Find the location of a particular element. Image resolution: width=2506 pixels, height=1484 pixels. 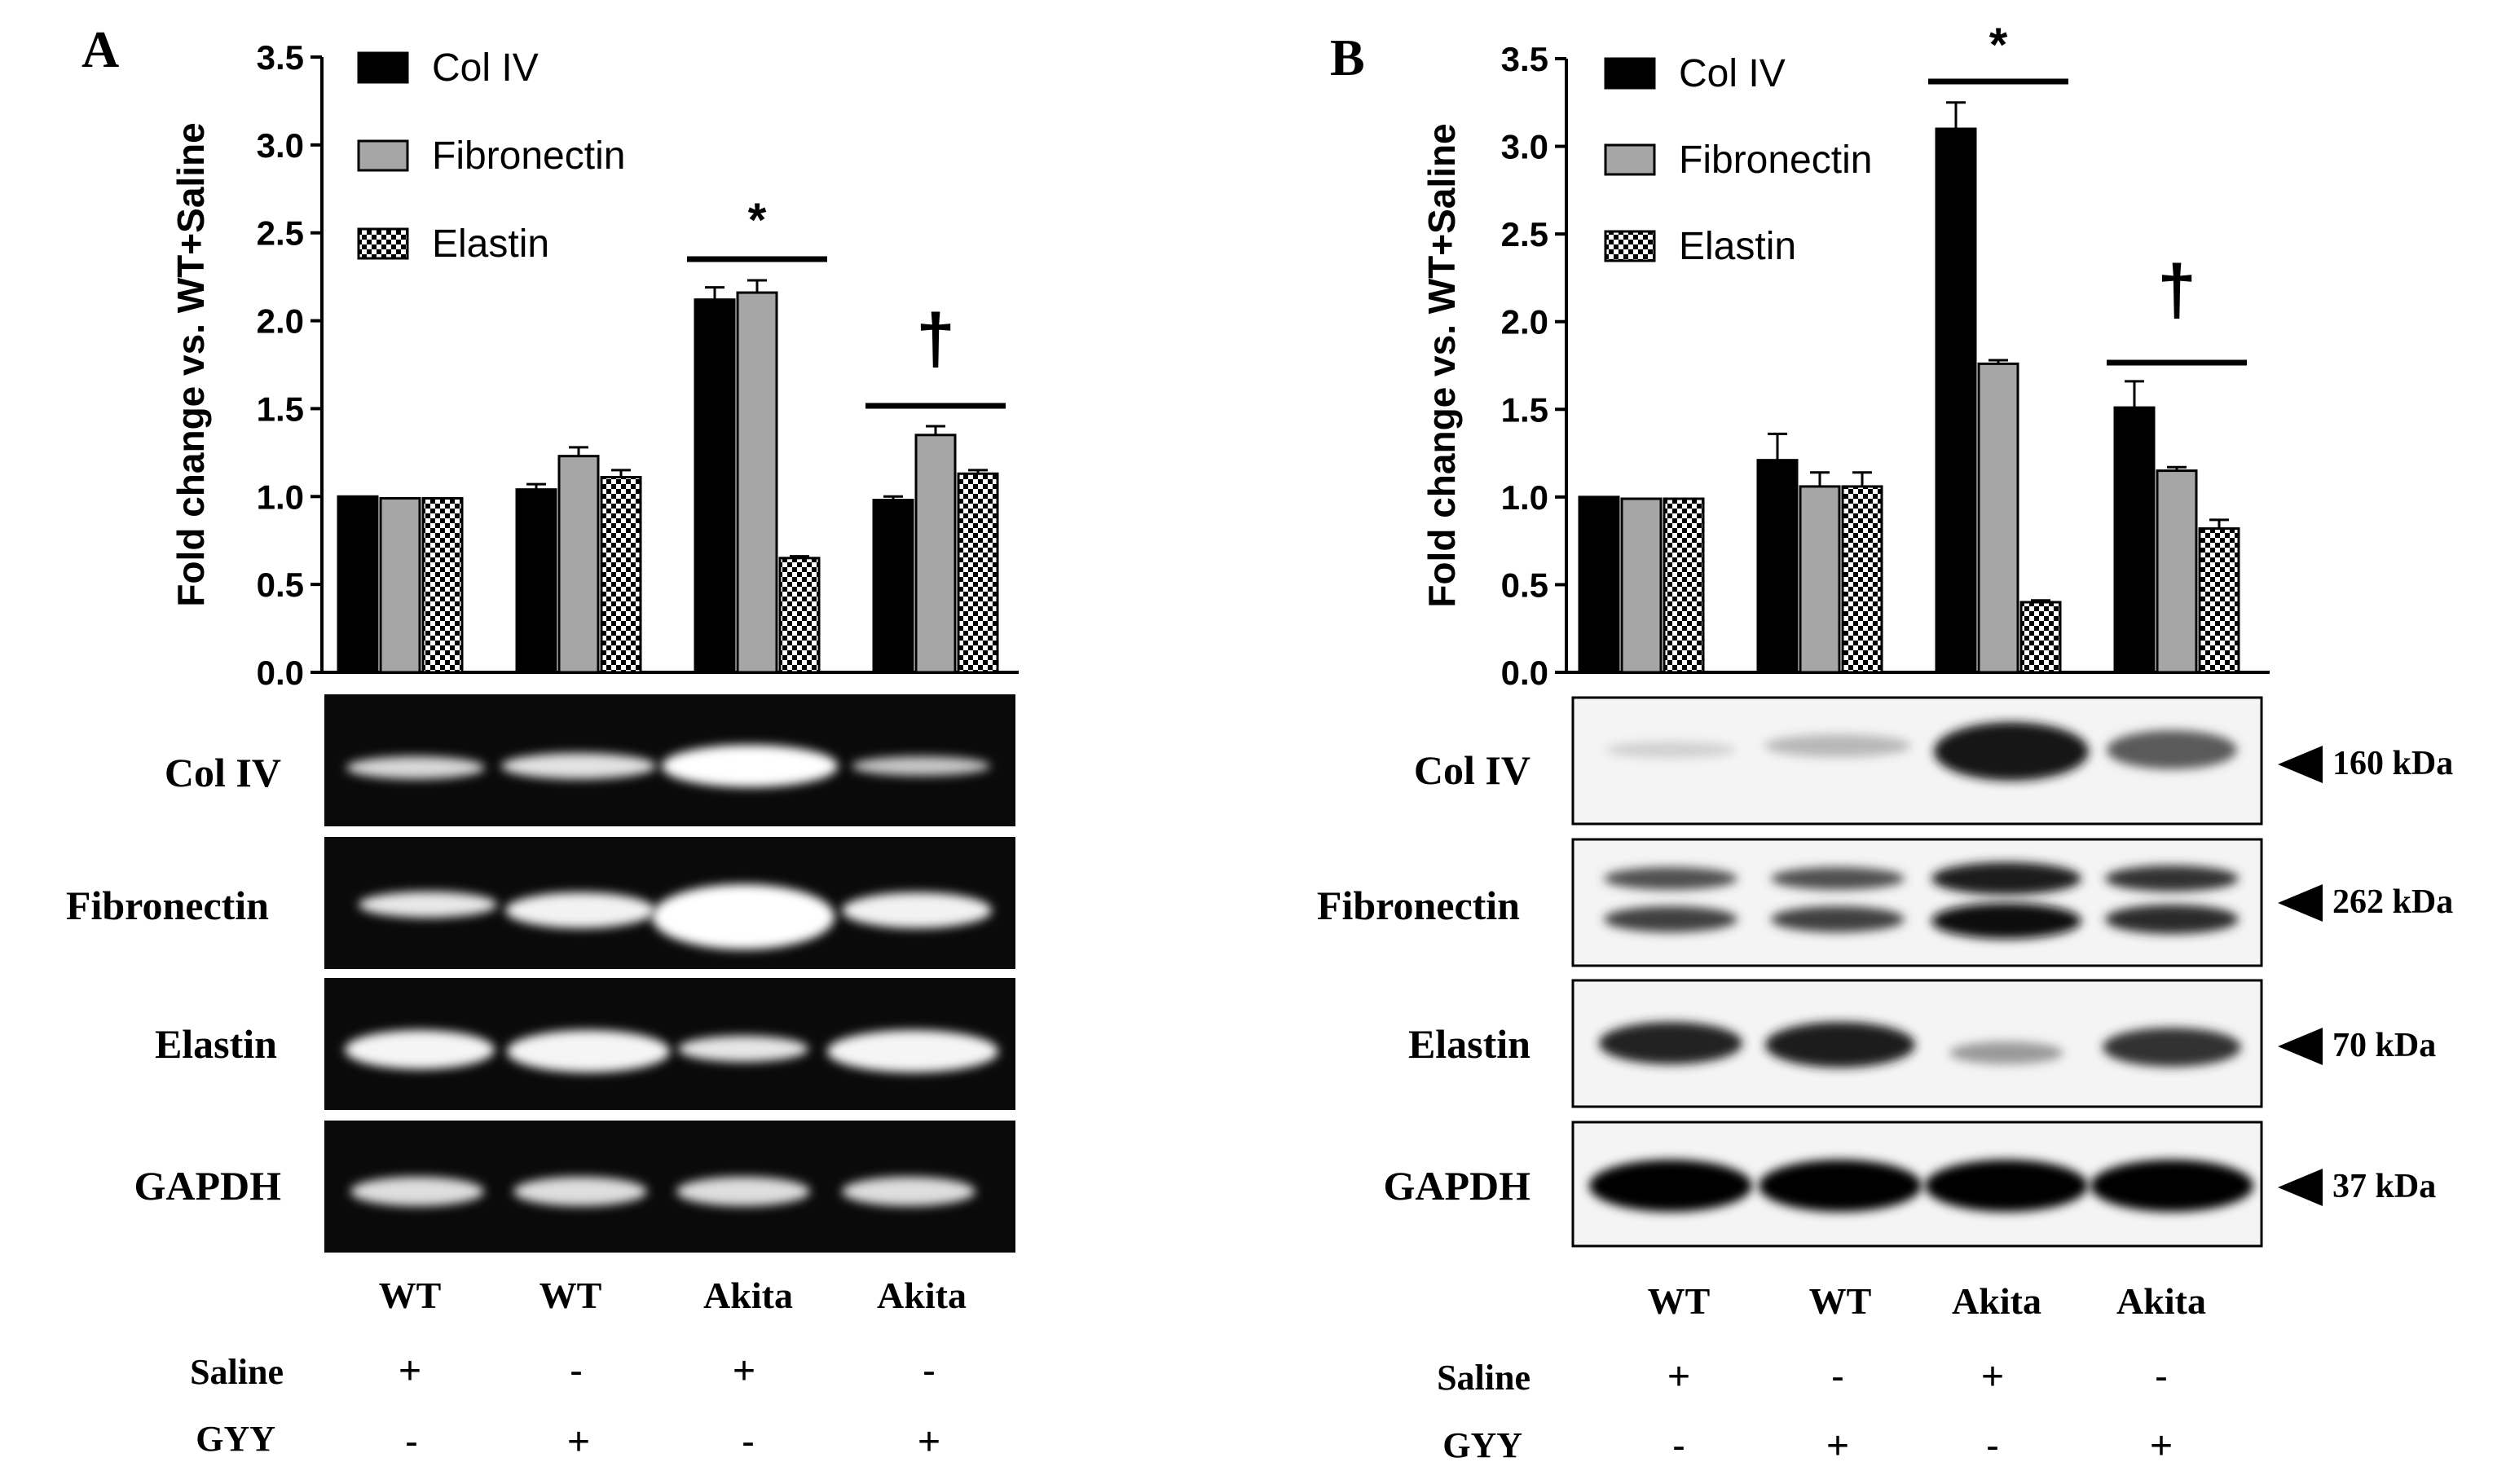

gel-a-elastin is located at coordinates (669, 1044).